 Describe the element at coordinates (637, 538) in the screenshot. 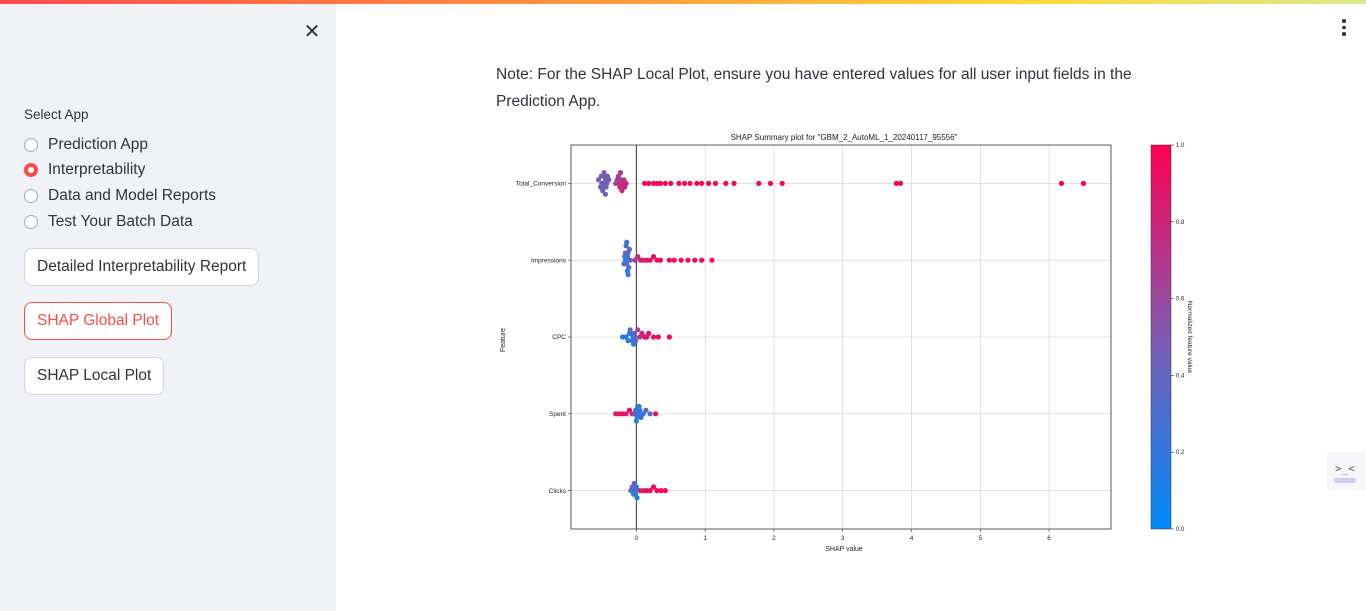

I see `x-tick-label: 0` at that location.